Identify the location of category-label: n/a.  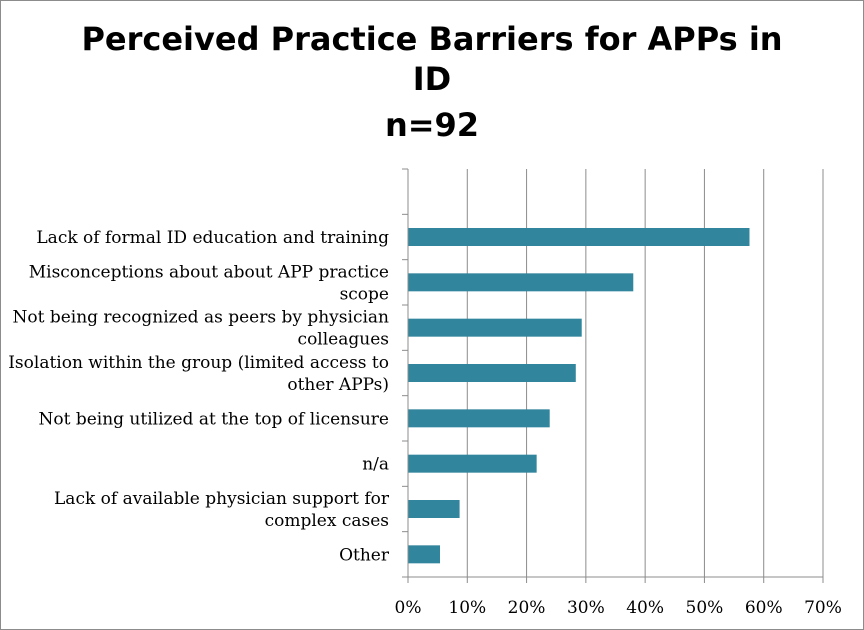
(375, 465).